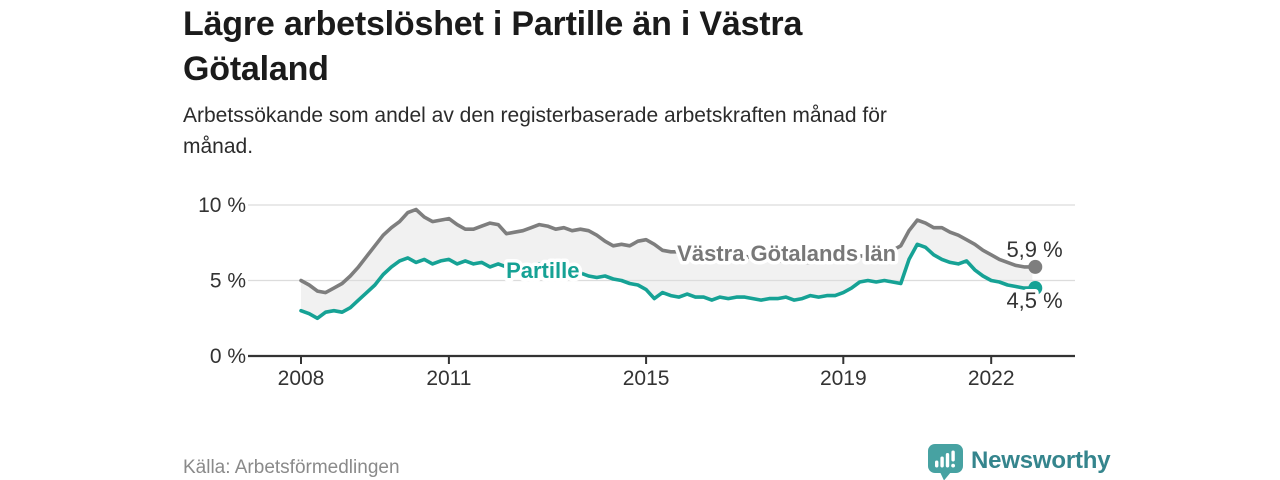 The width and height of the screenshot is (1280, 480). I want to click on series-label-vastra-gotaland: Västra Götalands län, so click(786, 253).